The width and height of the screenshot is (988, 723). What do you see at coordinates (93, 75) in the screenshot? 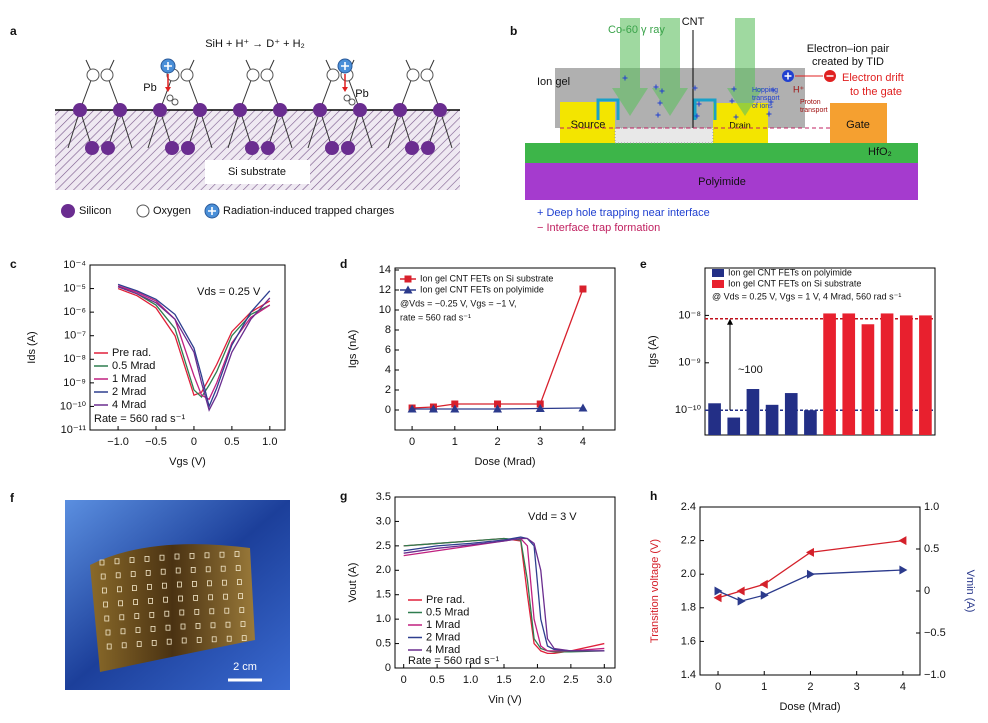
I see `oxygen-atom` at bounding box center [93, 75].